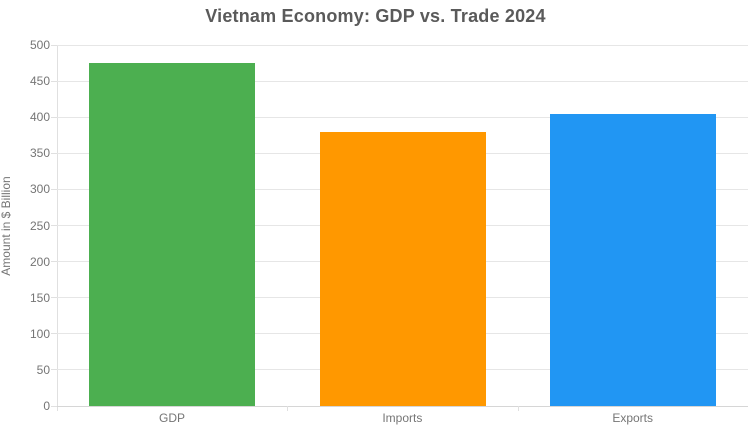  What do you see at coordinates (39, 261) in the screenshot?
I see `y-tick-label-200: 200` at bounding box center [39, 261].